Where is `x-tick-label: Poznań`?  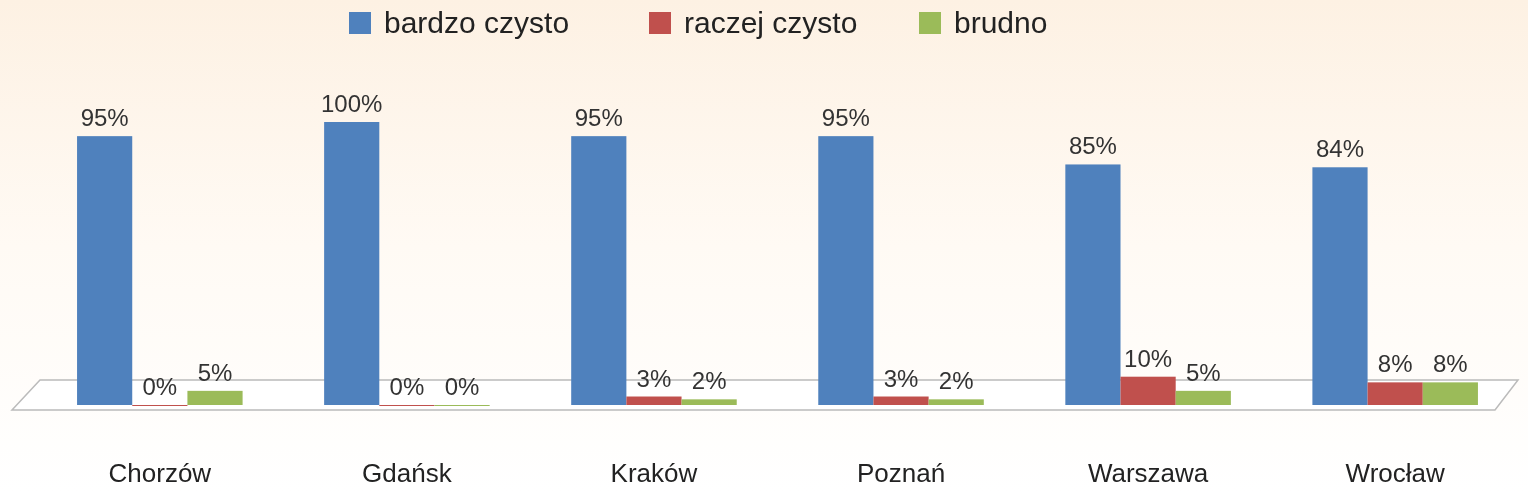
x-tick-label: Poznań is located at coordinates (901, 473).